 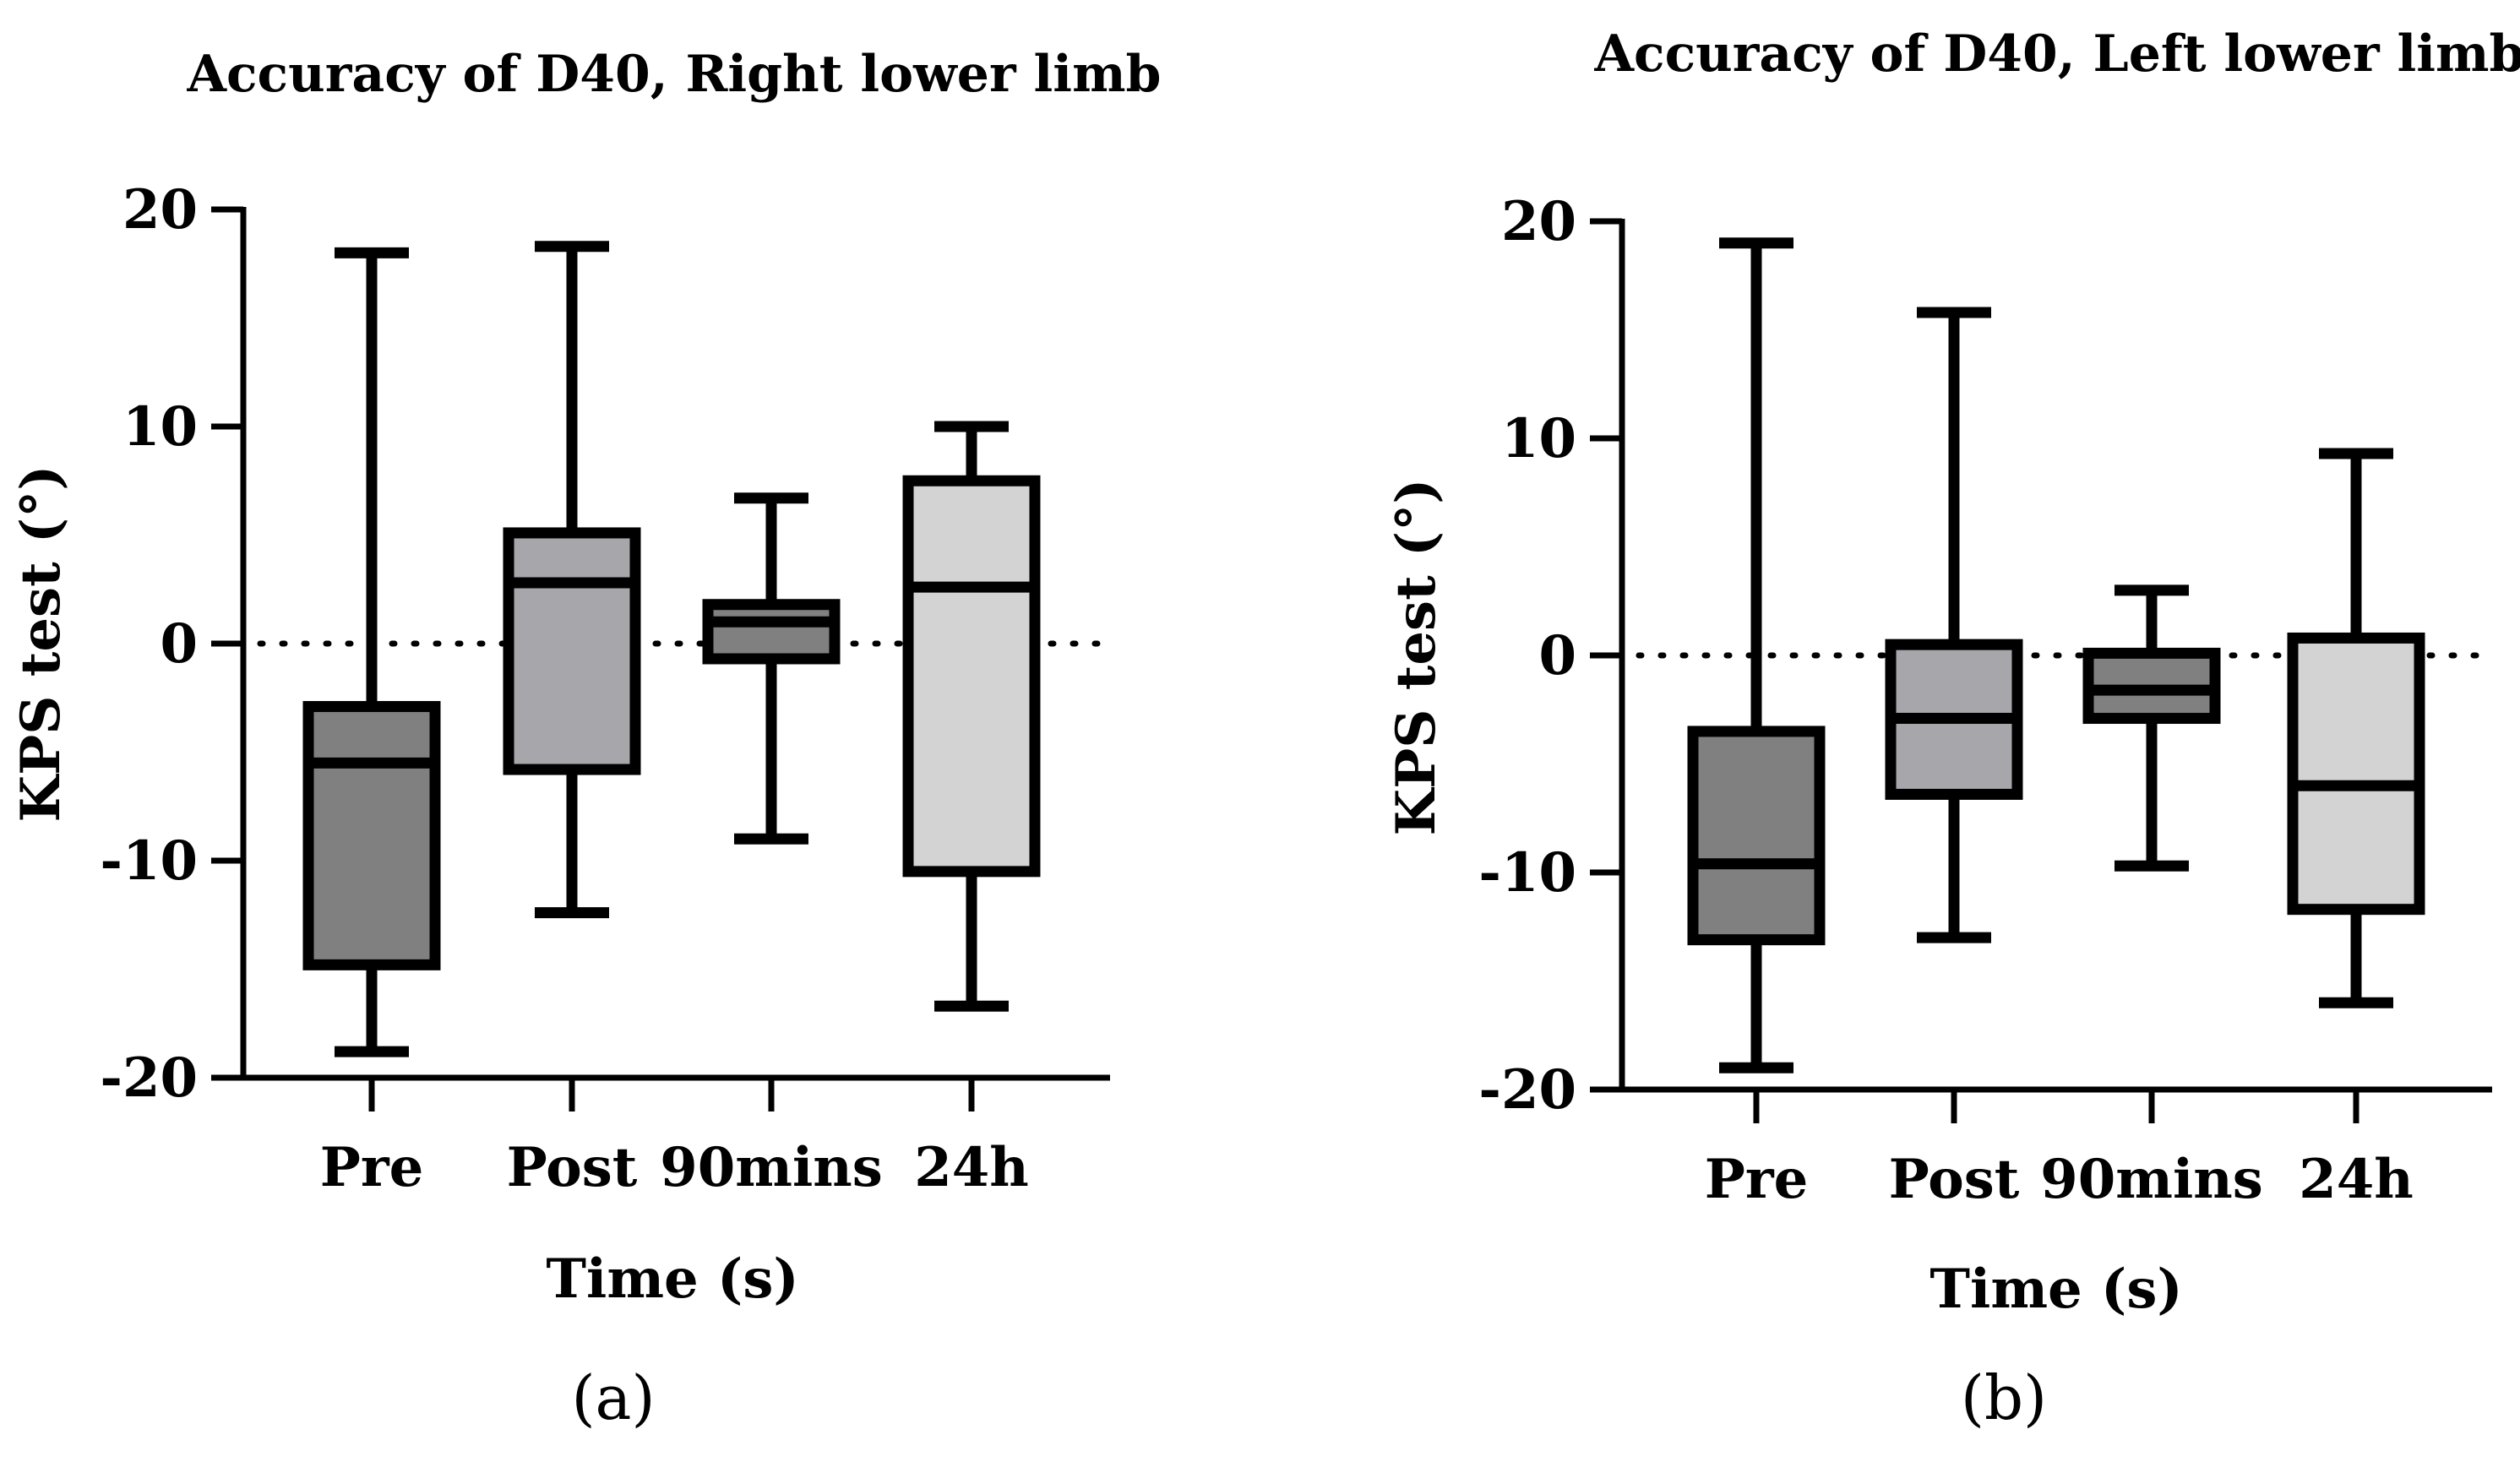 What do you see at coordinates (673, 74) in the screenshot?
I see `chart-title: Accuracy of D40, Right lower limb` at bounding box center [673, 74].